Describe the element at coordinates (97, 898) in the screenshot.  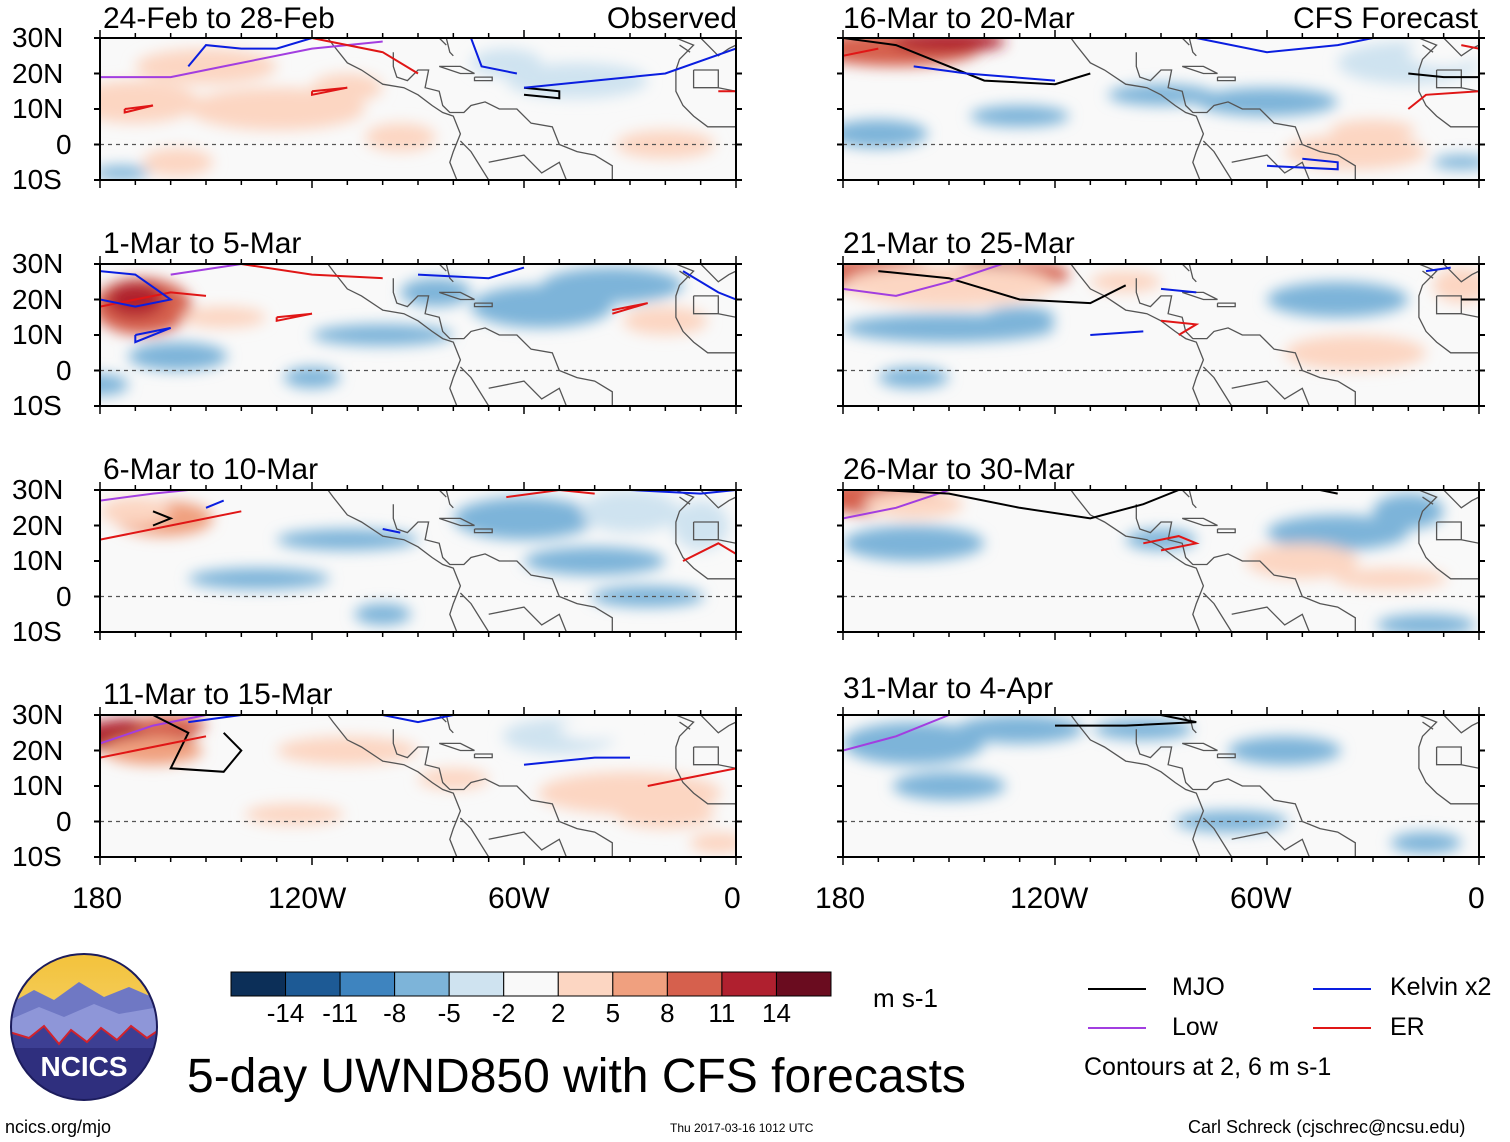
I see `lon-label-180-left: 180` at that location.